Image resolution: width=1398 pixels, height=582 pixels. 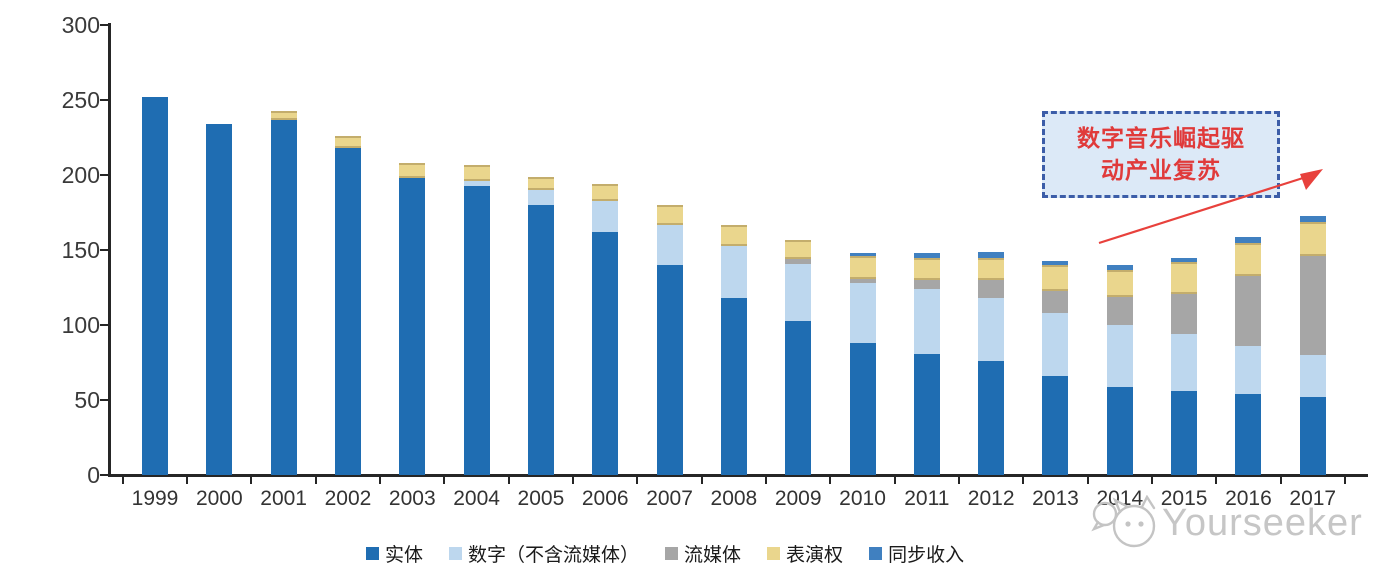 I want to click on annotation-arrow-head, so click(x=1311, y=179).